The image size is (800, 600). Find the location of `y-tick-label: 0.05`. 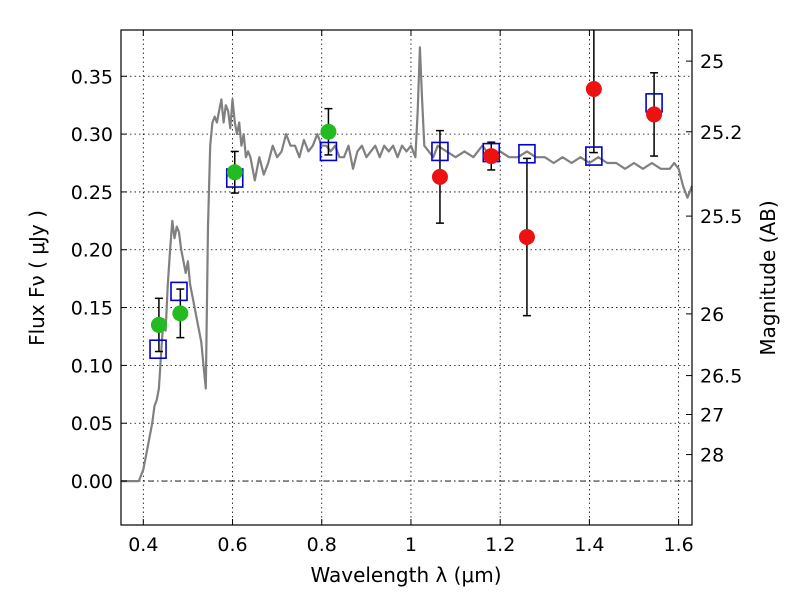

y-tick-label: 0.05 is located at coordinates (92, 424).